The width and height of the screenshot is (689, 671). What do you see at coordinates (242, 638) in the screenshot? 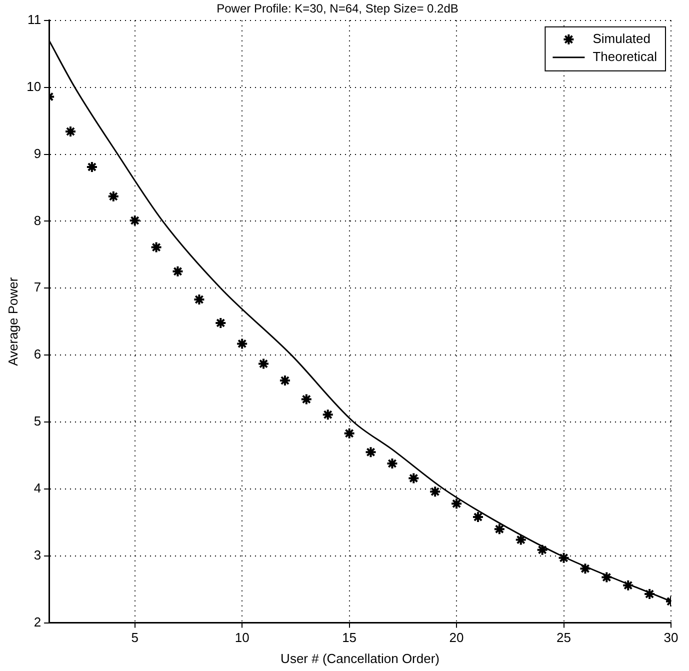
I see `x-tick-label: 10` at bounding box center [242, 638].